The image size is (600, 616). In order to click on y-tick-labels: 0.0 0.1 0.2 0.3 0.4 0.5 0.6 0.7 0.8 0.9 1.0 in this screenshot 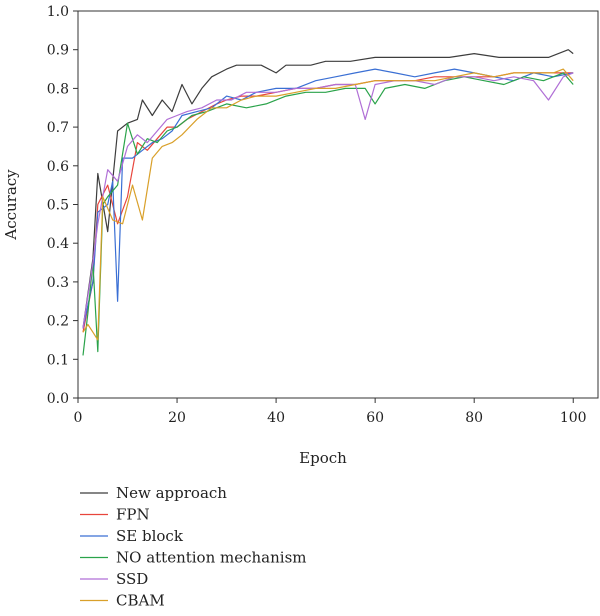, I will do `click(58, 205)`.